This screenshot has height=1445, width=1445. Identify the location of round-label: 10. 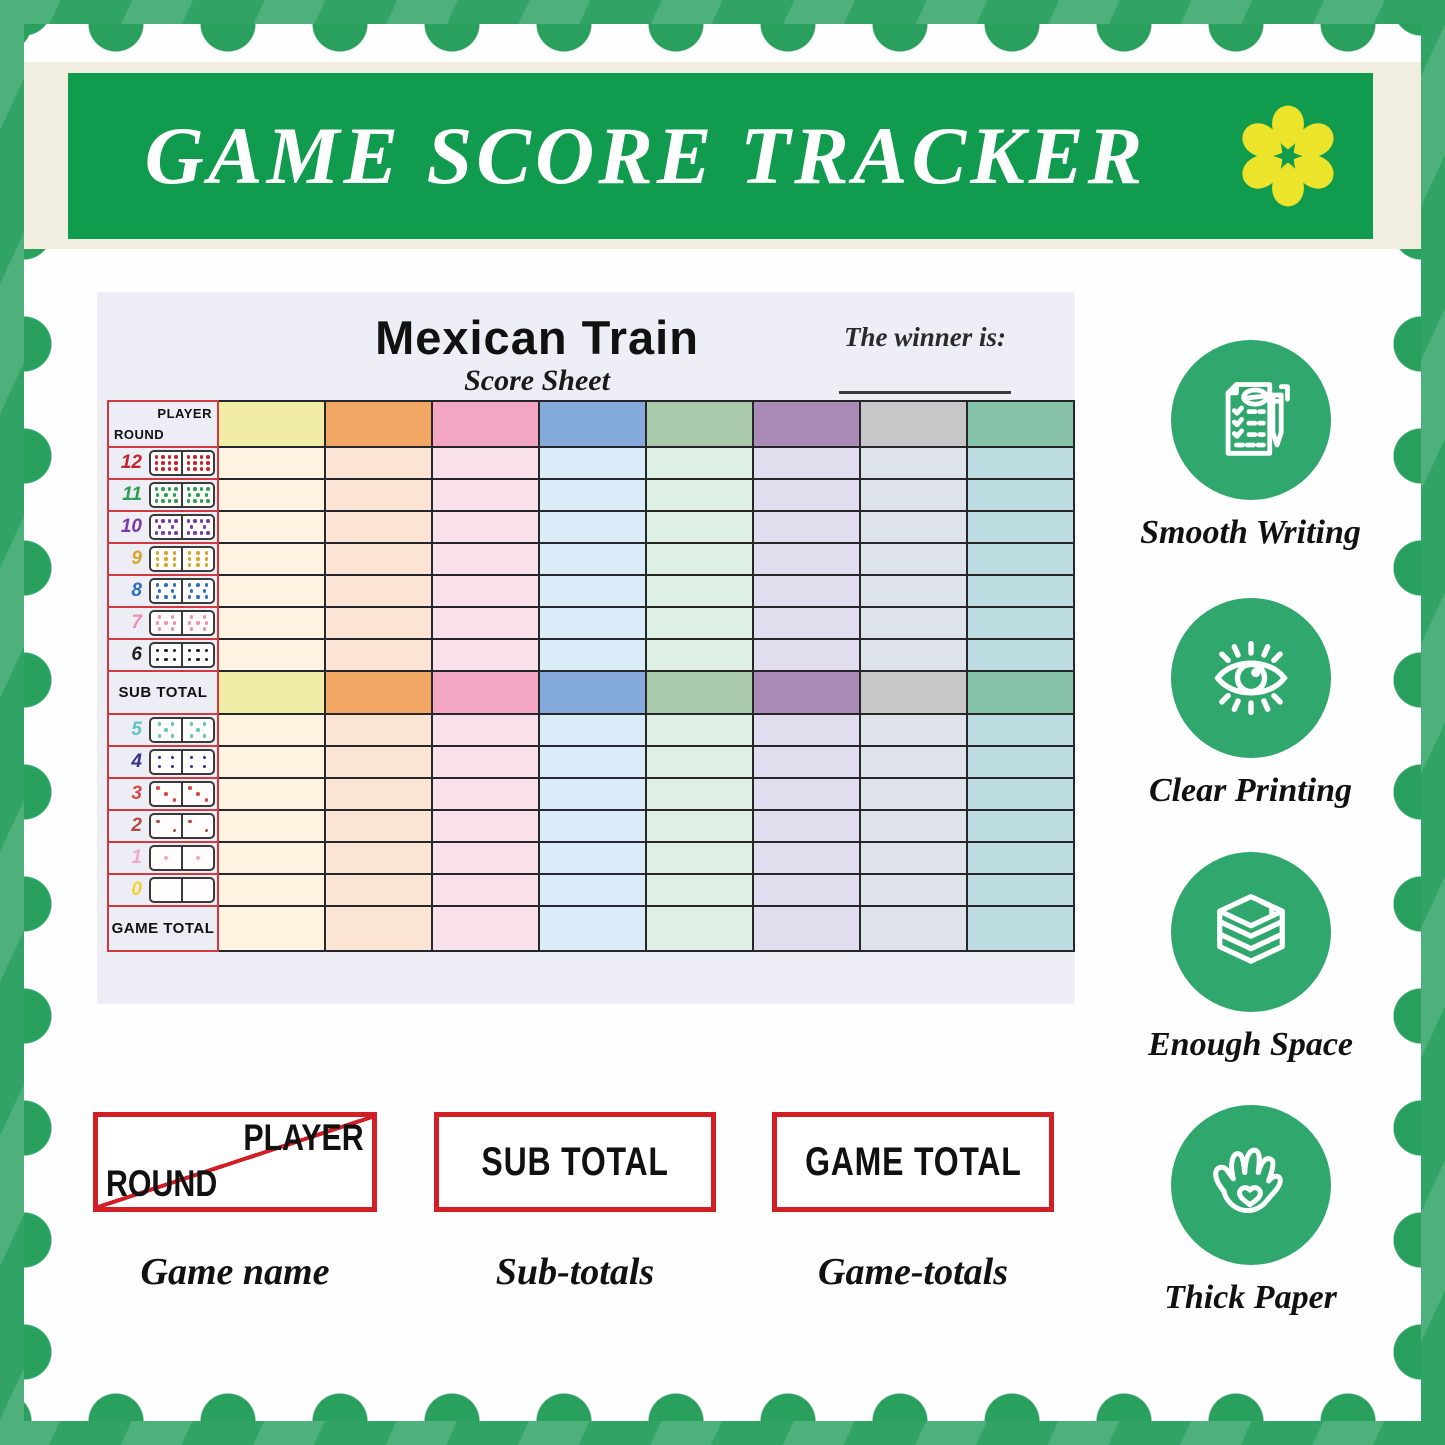
(163, 527).